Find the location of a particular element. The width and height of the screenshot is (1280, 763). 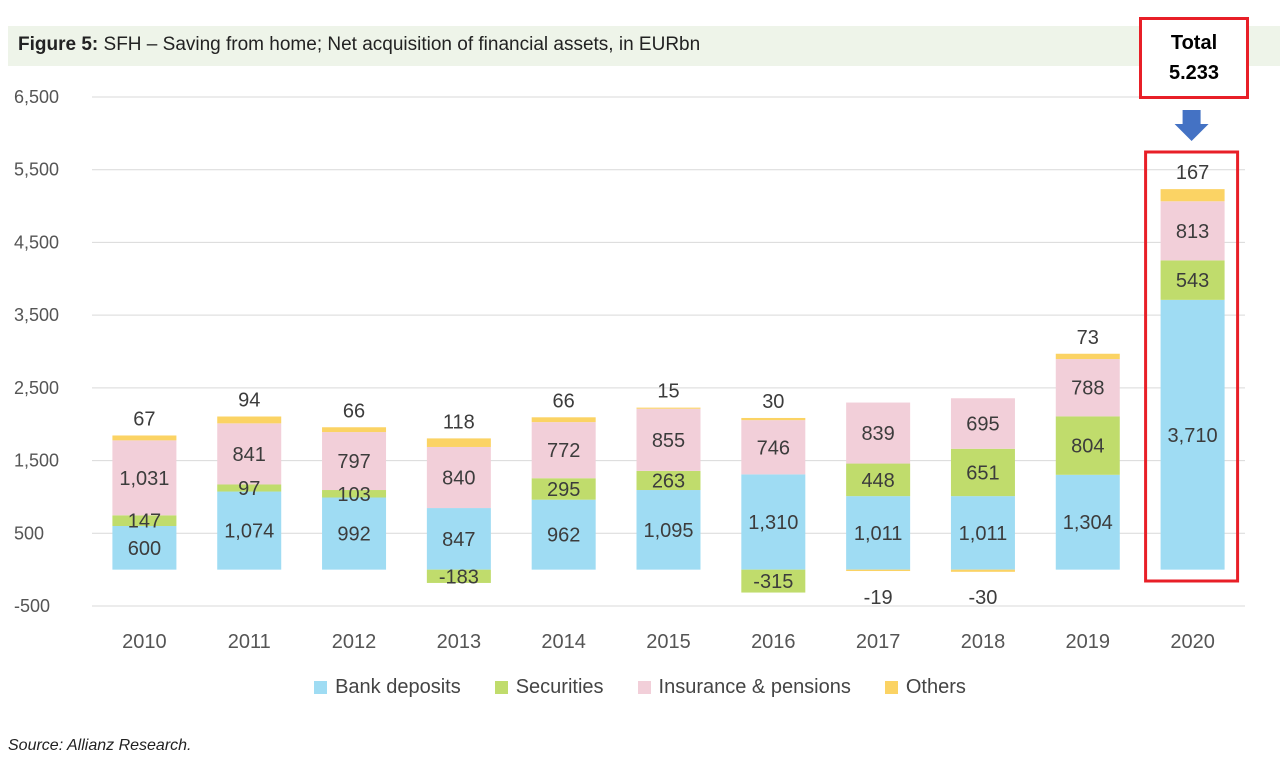

x-tick-label: 2016 is located at coordinates (773, 642).